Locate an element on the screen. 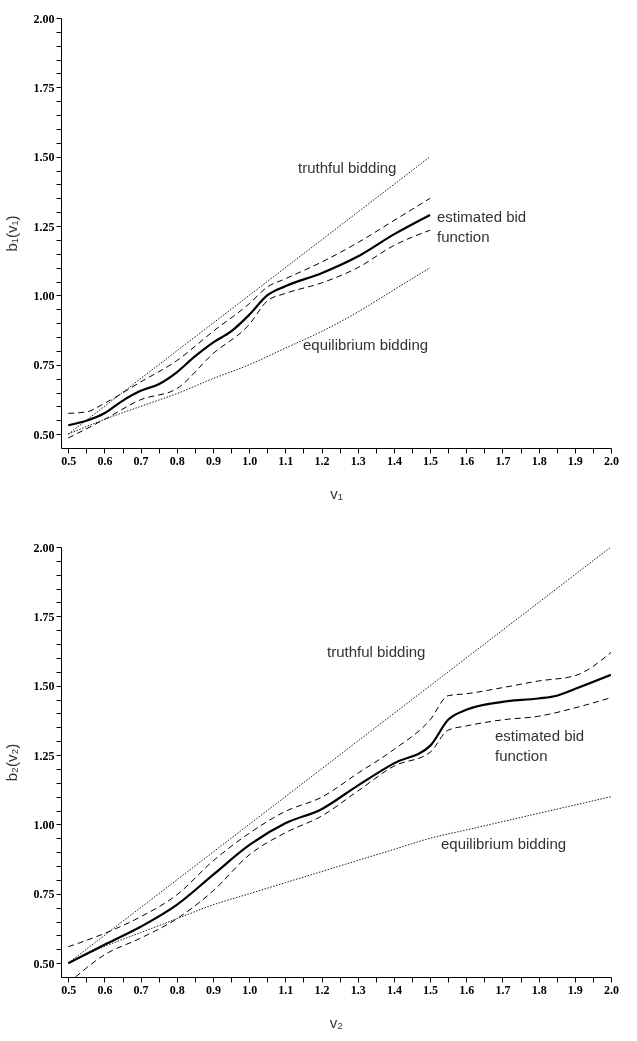  y-axis-title: b₂(v₂) is located at coordinates (11, 762).